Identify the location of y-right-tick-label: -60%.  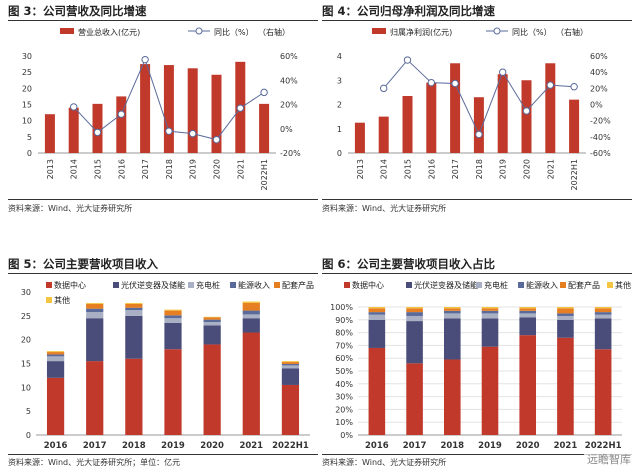
(600, 153).